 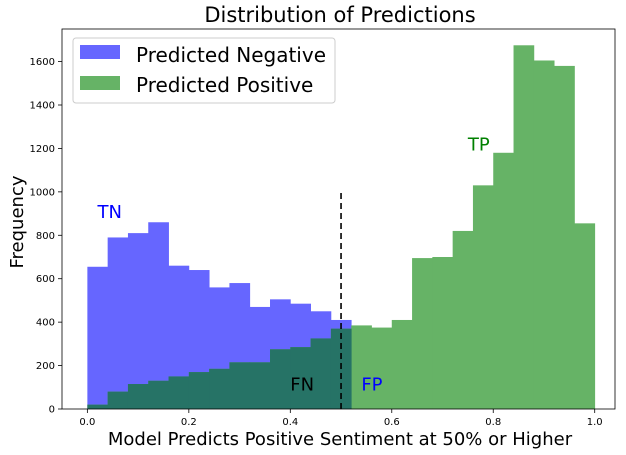 What do you see at coordinates (42, 192) in the screenshot?
I see `y-tick-label: 1000` at bounding box center [42, 192].